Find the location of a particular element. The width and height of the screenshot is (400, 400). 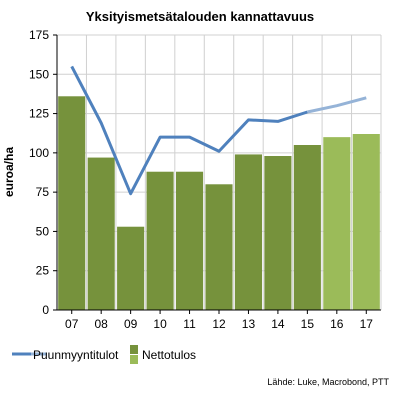

y-tick-label: 50 is located at coordinates (43, 231).